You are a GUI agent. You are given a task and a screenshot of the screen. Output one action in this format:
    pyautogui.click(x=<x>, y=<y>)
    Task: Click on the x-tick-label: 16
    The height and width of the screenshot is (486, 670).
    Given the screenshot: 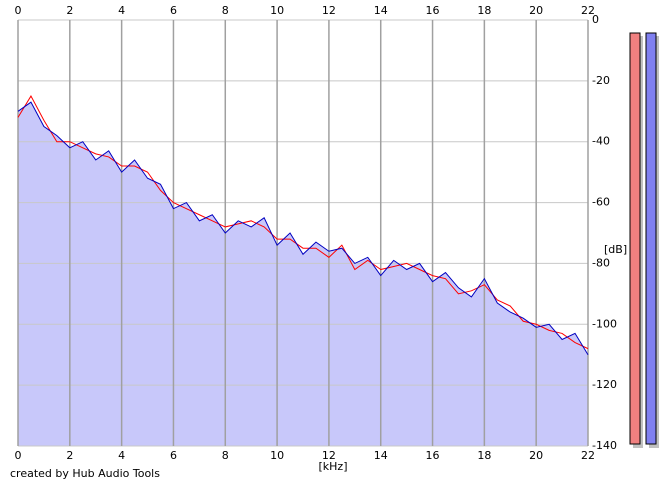 What is the action you would take?
    pyautogui.click(x=433, y=455)
    